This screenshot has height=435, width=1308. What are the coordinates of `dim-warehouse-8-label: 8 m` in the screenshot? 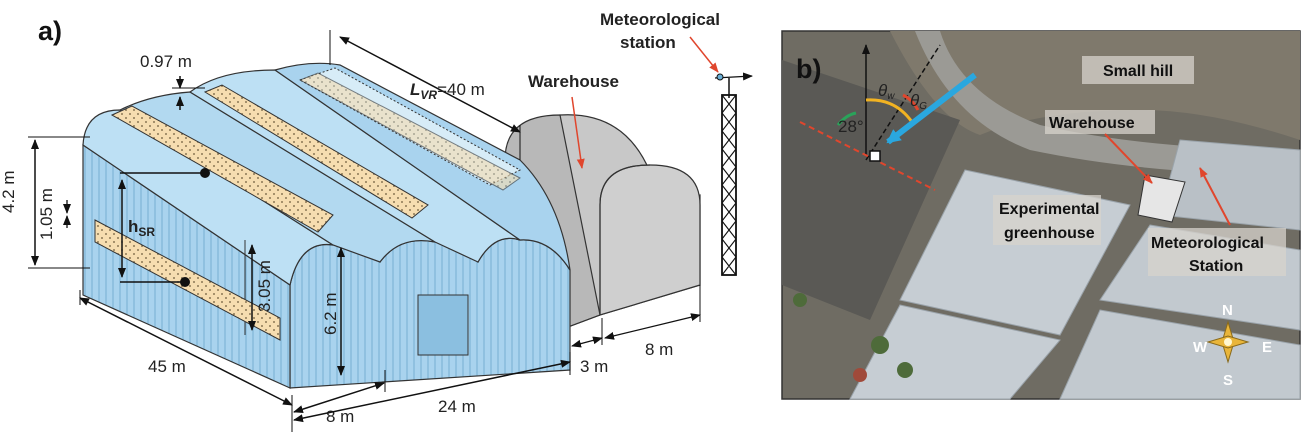 It's located at (659, 349).